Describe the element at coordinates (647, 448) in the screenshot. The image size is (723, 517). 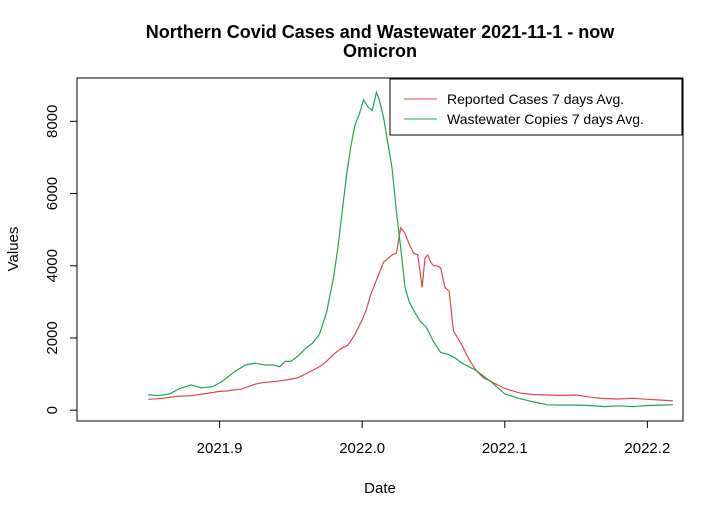
I see `x-tick-label: 2022.2` at that location.